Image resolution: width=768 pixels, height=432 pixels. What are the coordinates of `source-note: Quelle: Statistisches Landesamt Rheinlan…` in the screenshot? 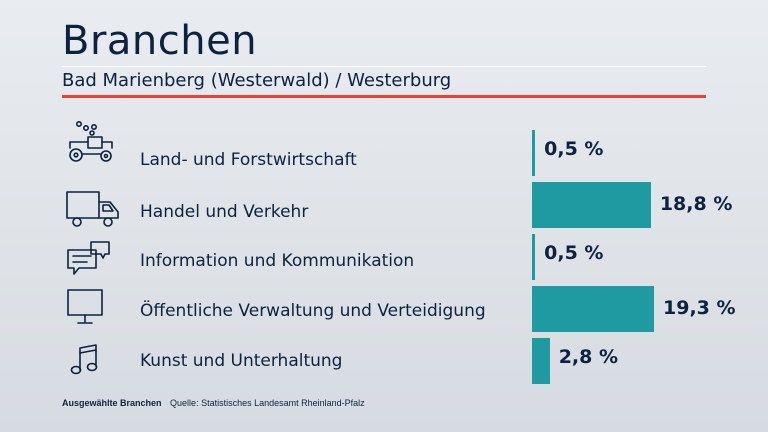 It's located at (267, 403).